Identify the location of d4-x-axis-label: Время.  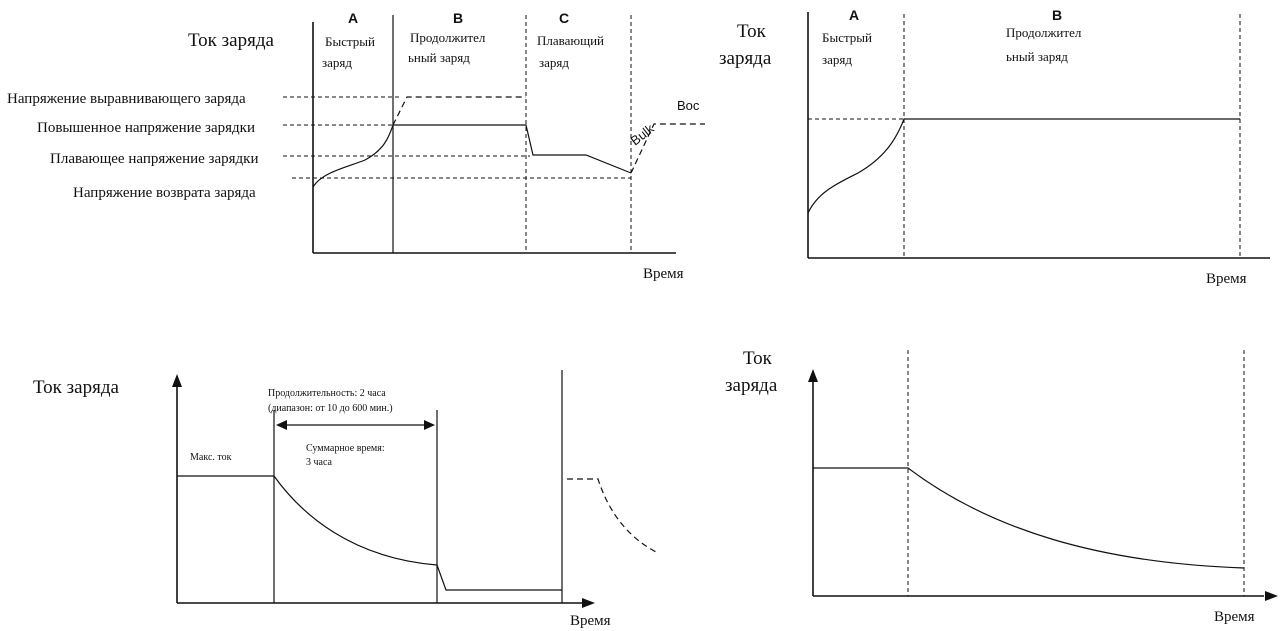
(1234, 617).